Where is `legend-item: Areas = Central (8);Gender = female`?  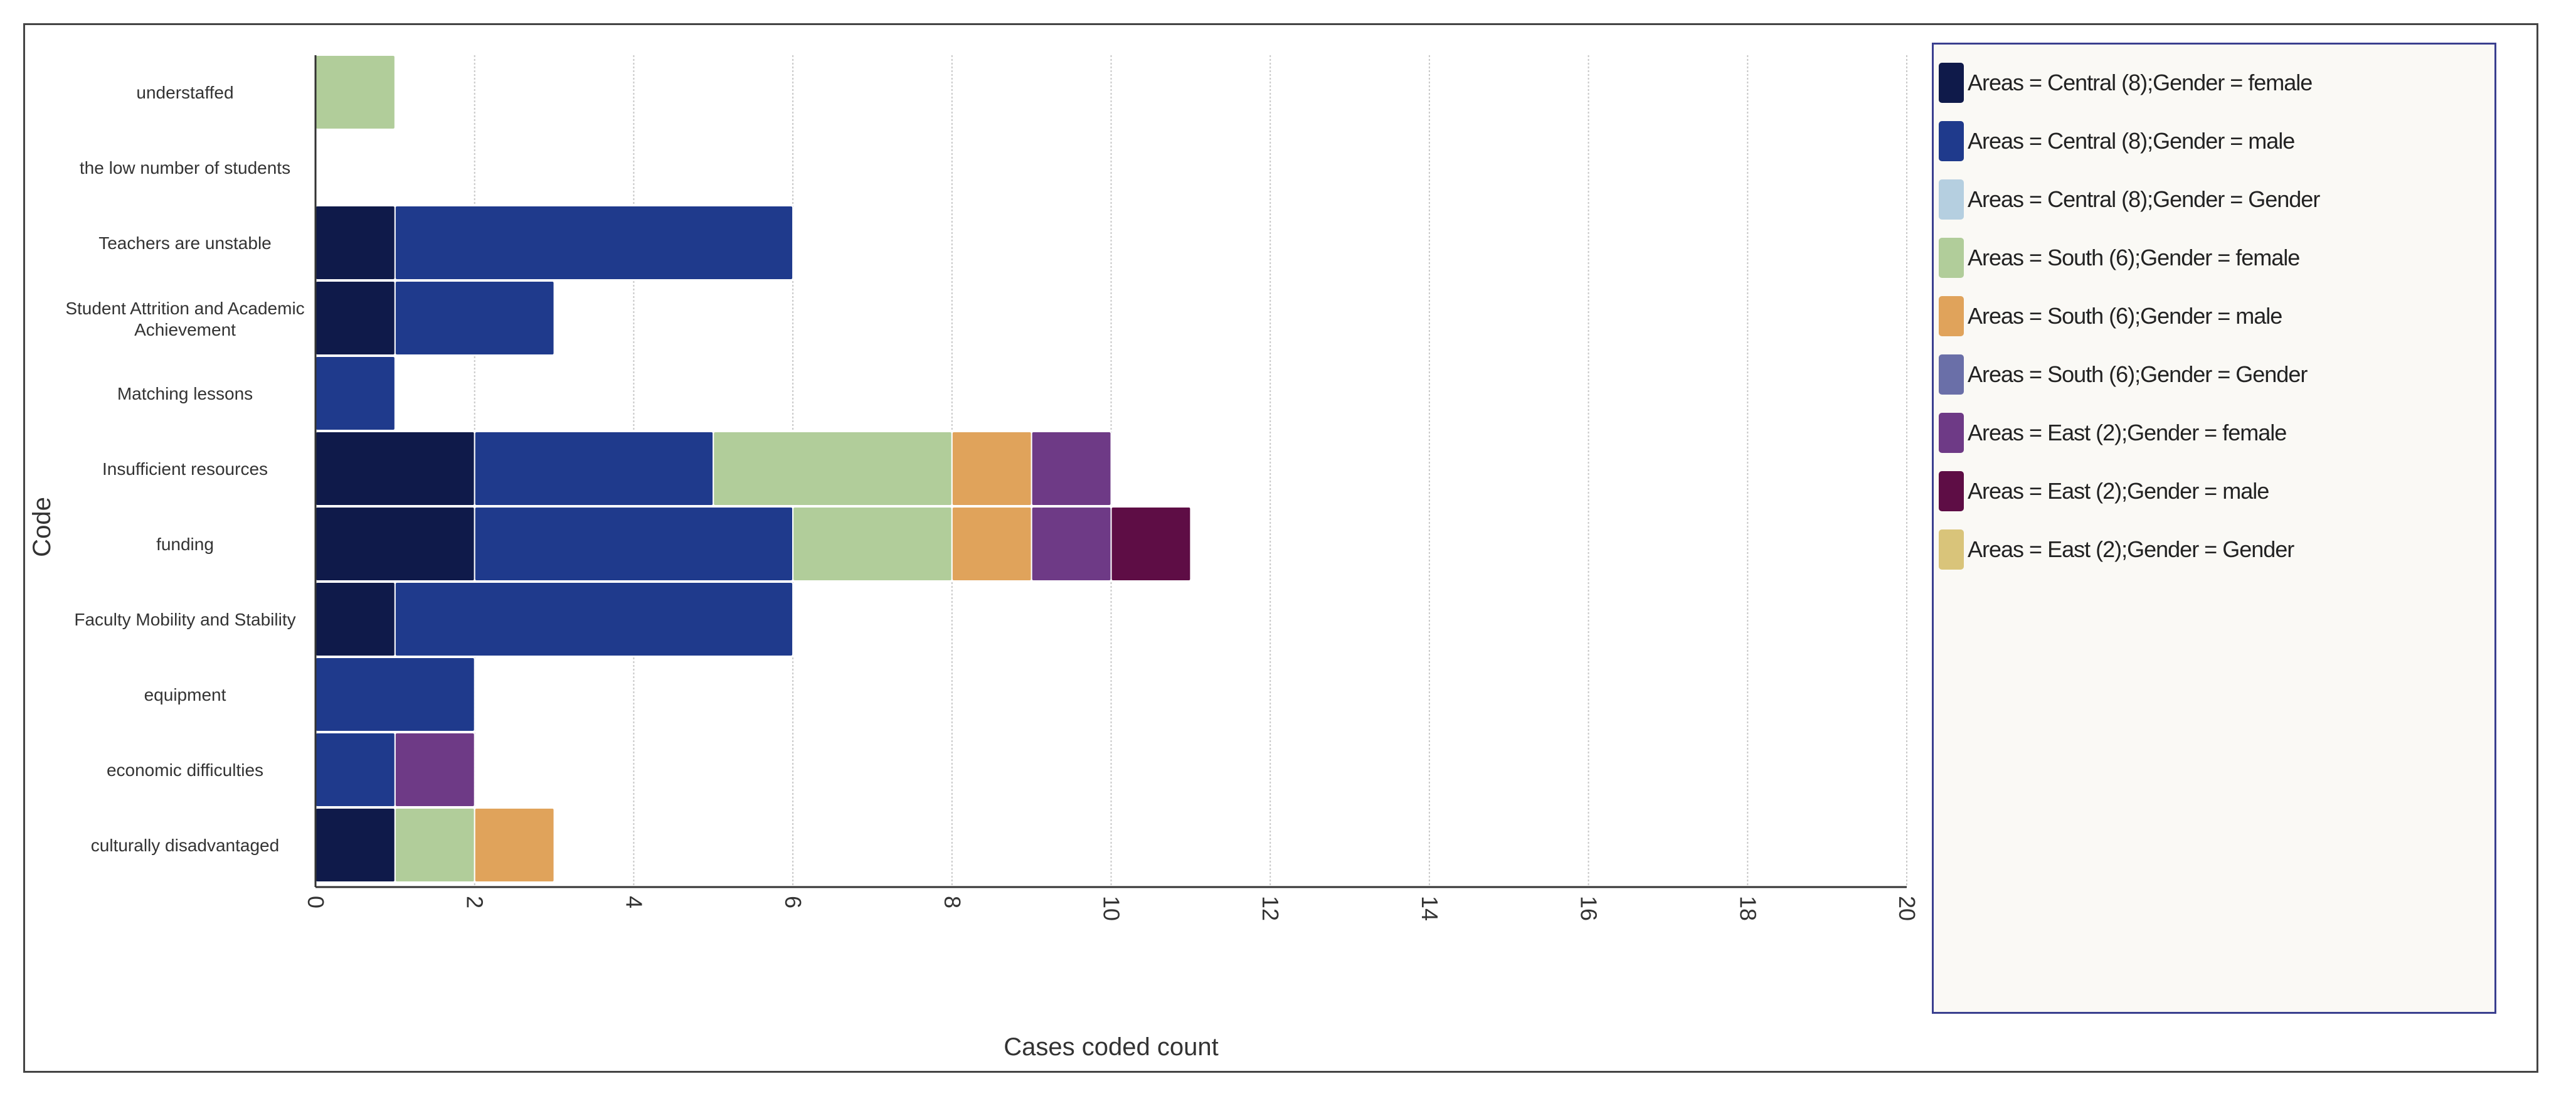
legend-item: Areas = Central (8);Gender = female is located at coordinates (2216, 82).